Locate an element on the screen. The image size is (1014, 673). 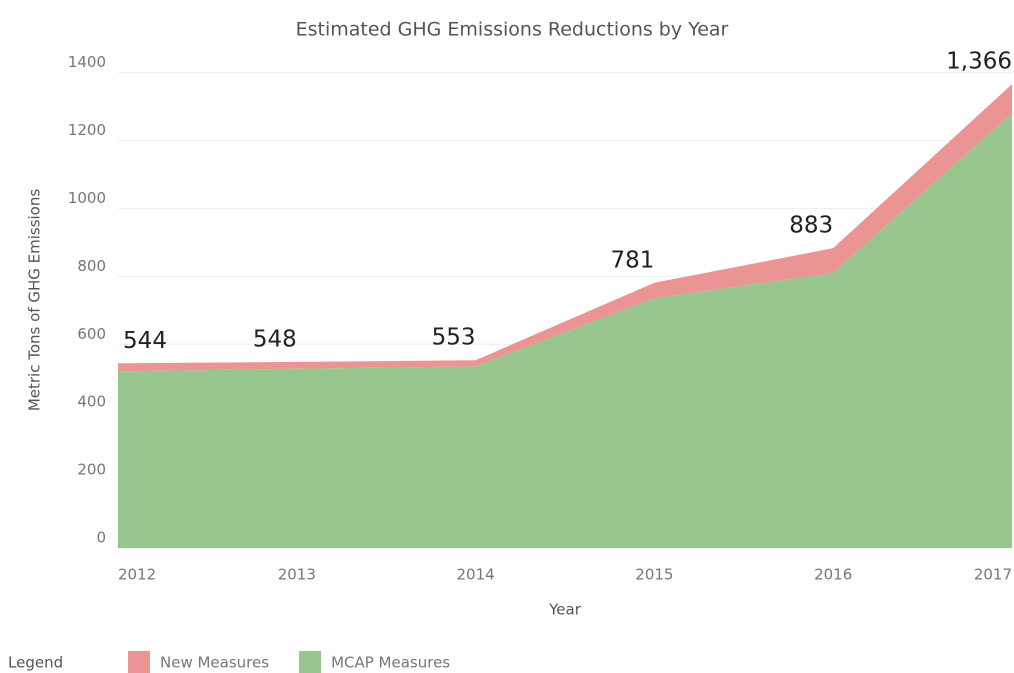
x-tick-label: 2014 is located at coordinates (476, 575).